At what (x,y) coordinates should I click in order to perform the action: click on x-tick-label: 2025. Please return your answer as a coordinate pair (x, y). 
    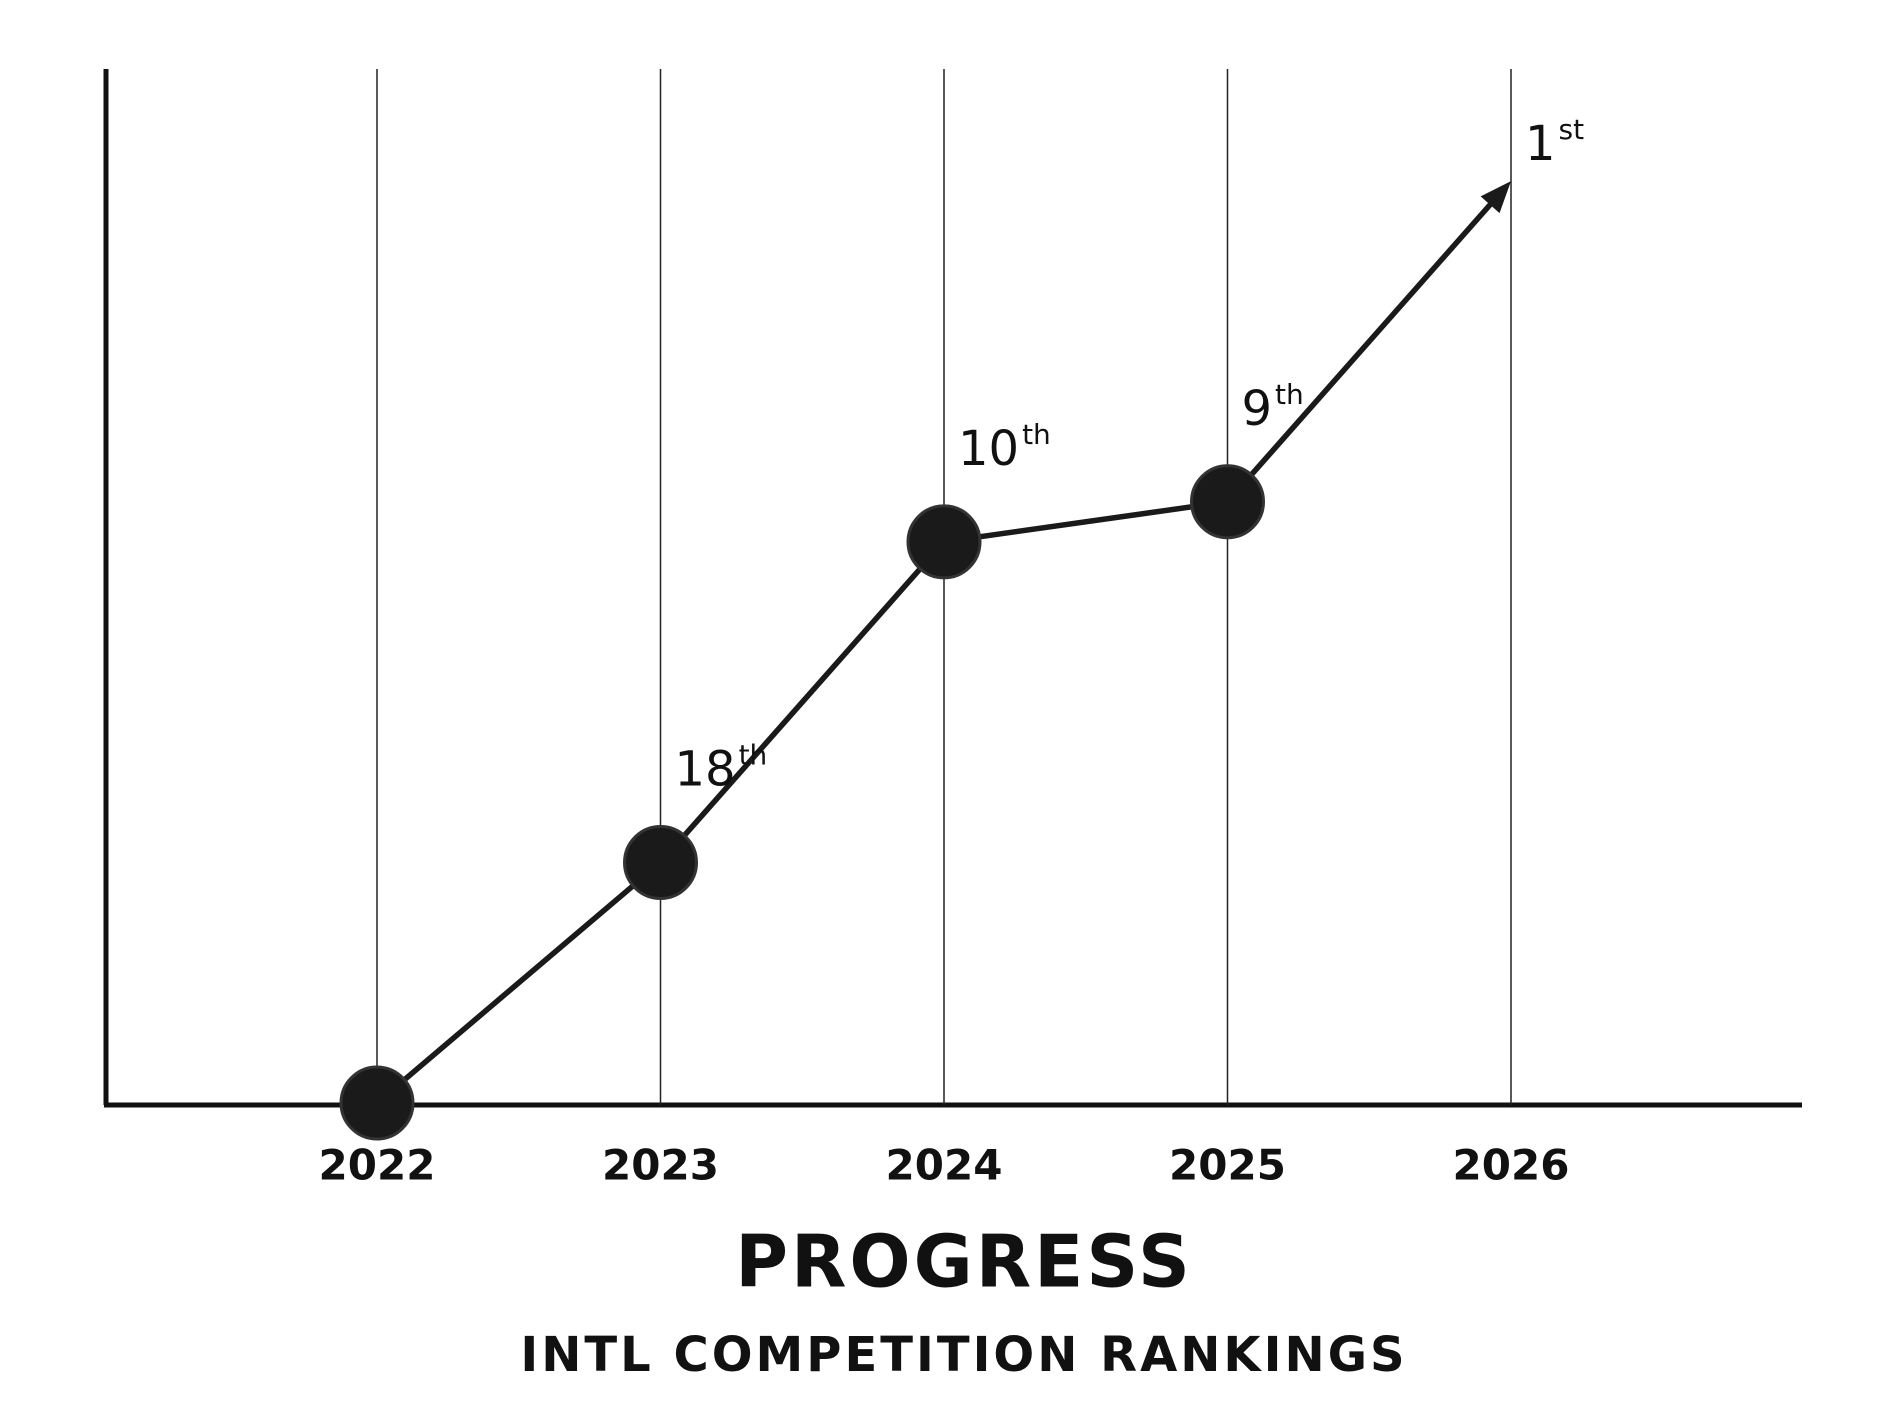
    Looking at the image, I should click on (1227, 1165).